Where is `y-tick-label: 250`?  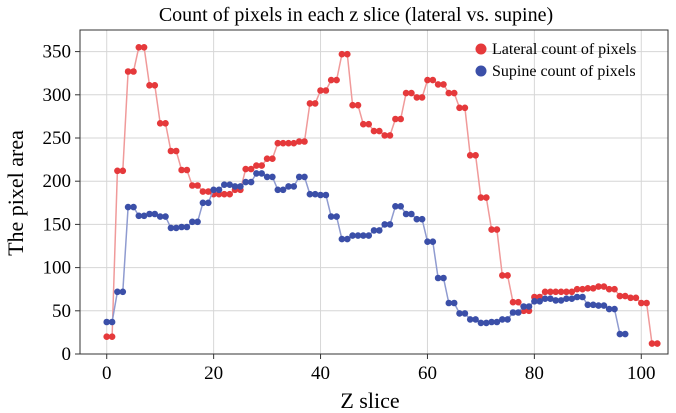 y-tick-label: 250 is located at coordinates (57, 138).